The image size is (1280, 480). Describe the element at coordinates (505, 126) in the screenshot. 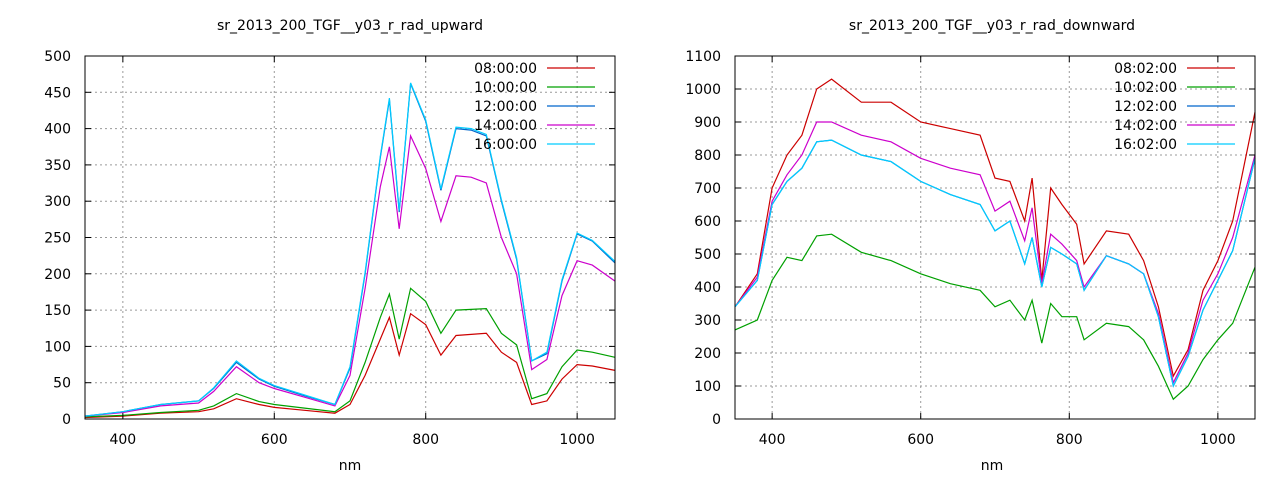

I see `legend-label: 14:00:00` at that location.